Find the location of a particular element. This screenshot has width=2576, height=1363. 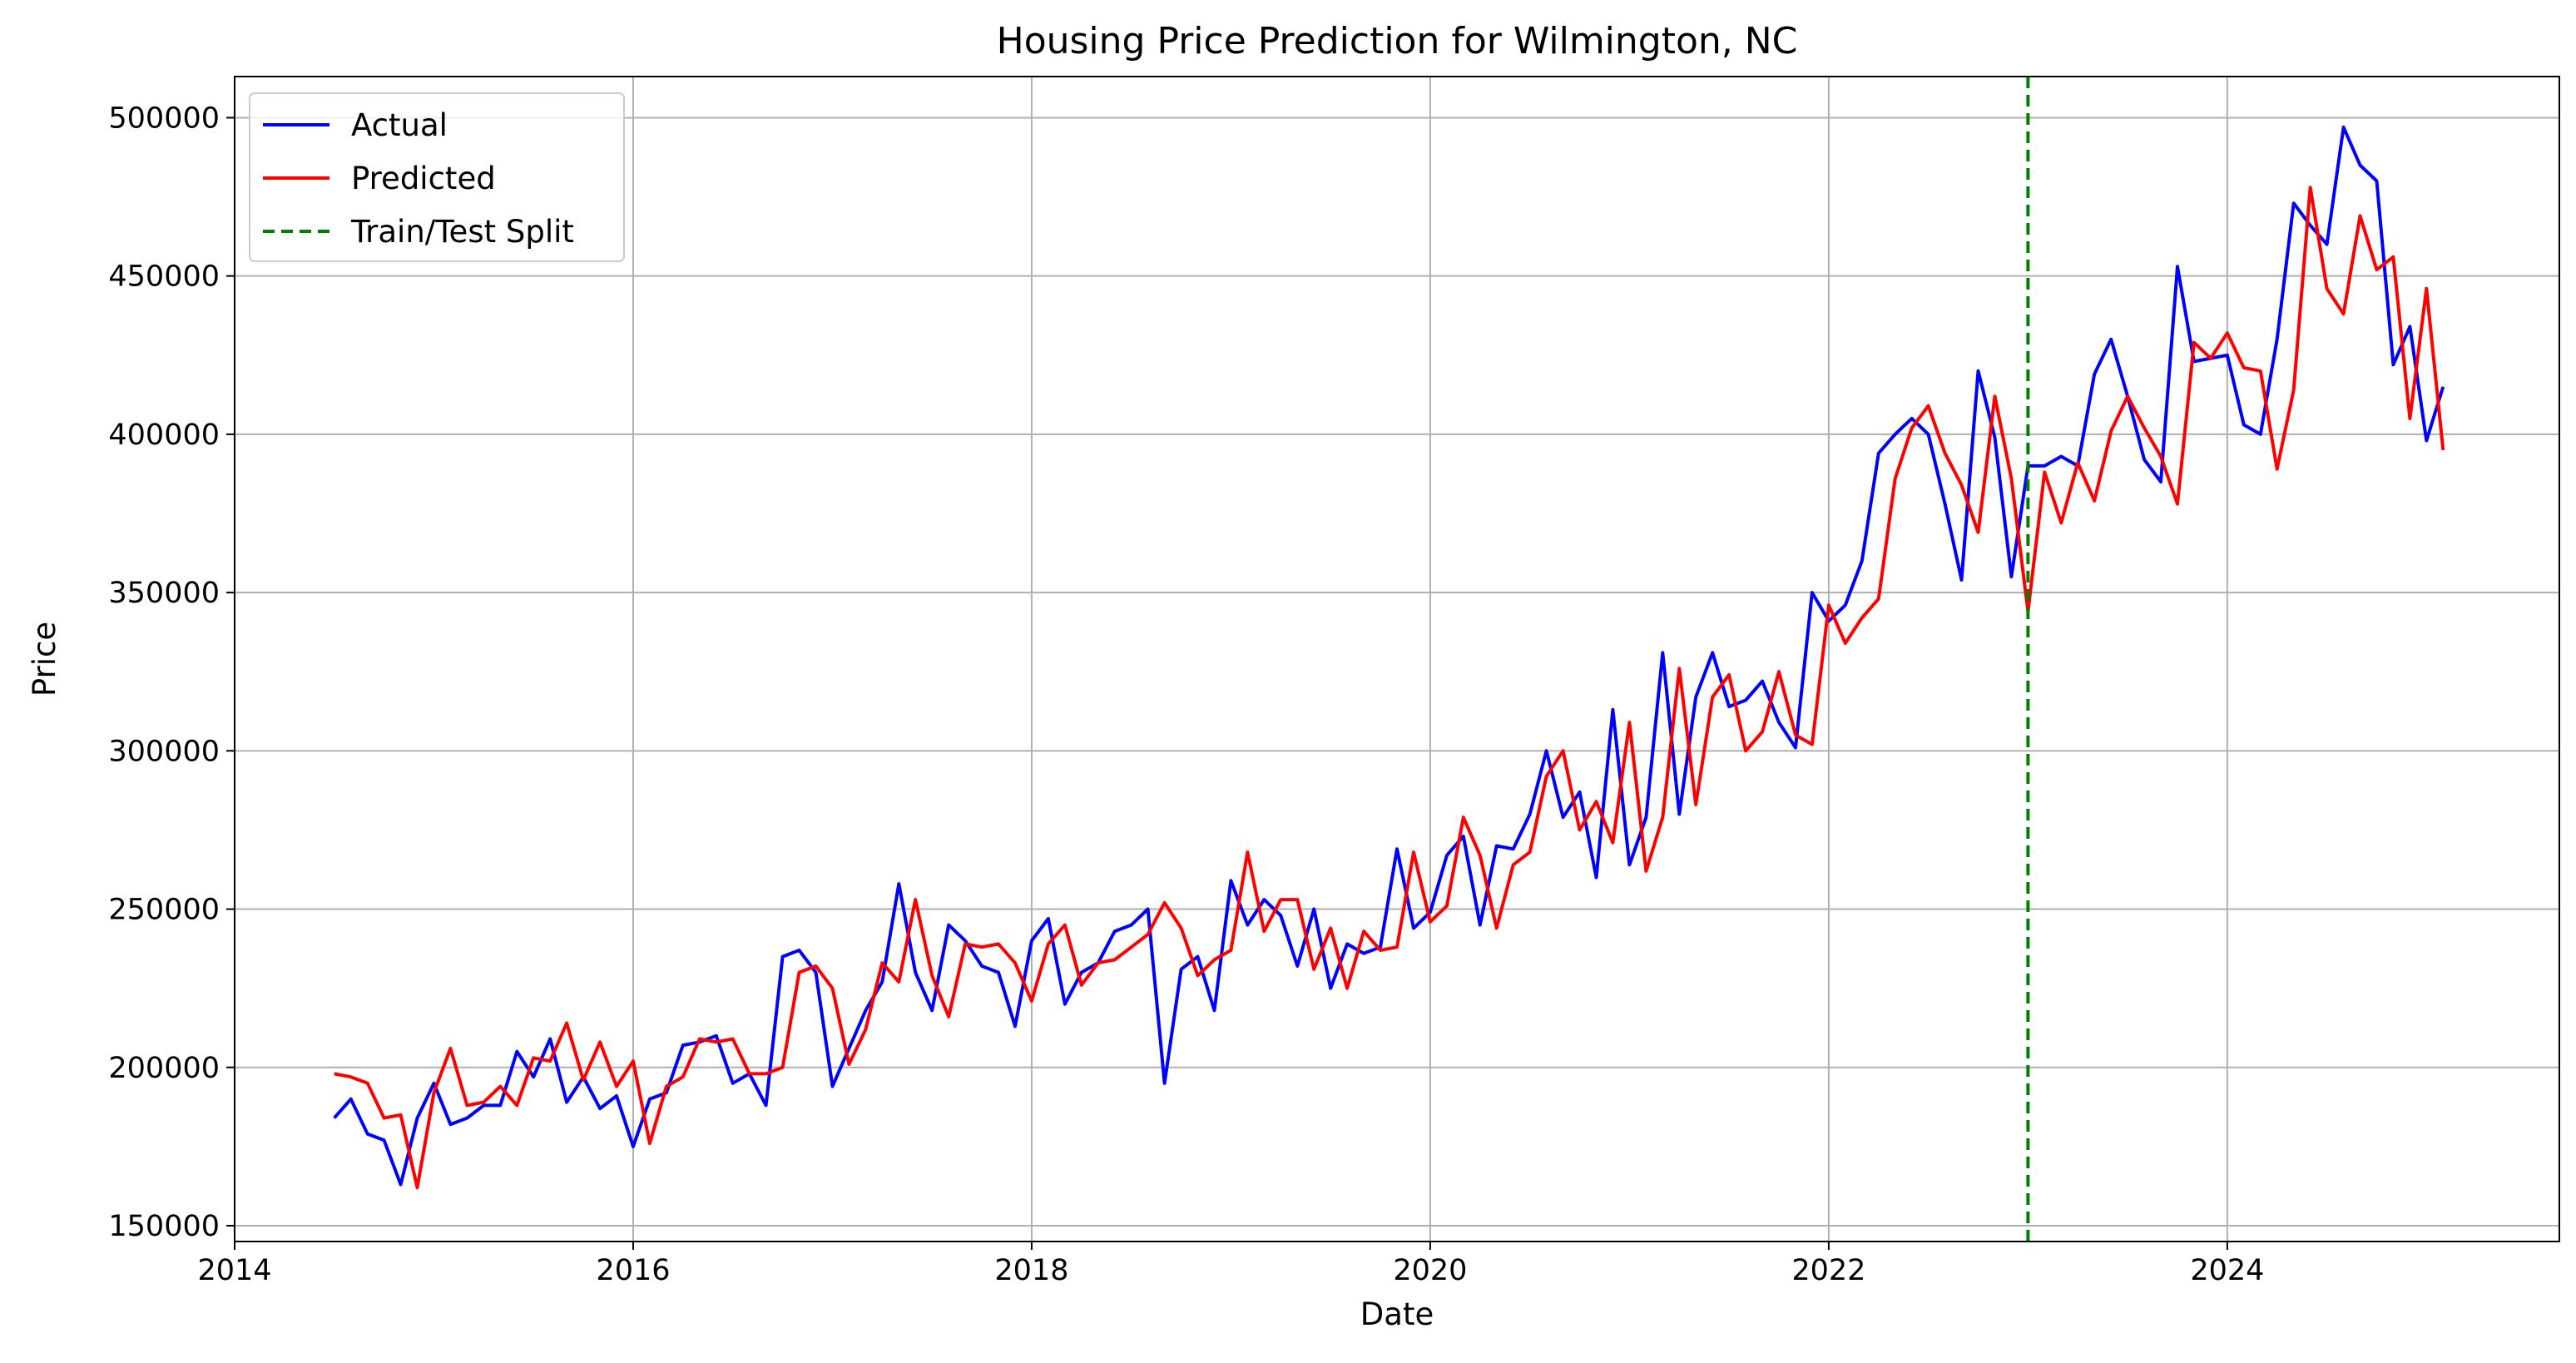

legend-box is located at coordinates (437, 177).